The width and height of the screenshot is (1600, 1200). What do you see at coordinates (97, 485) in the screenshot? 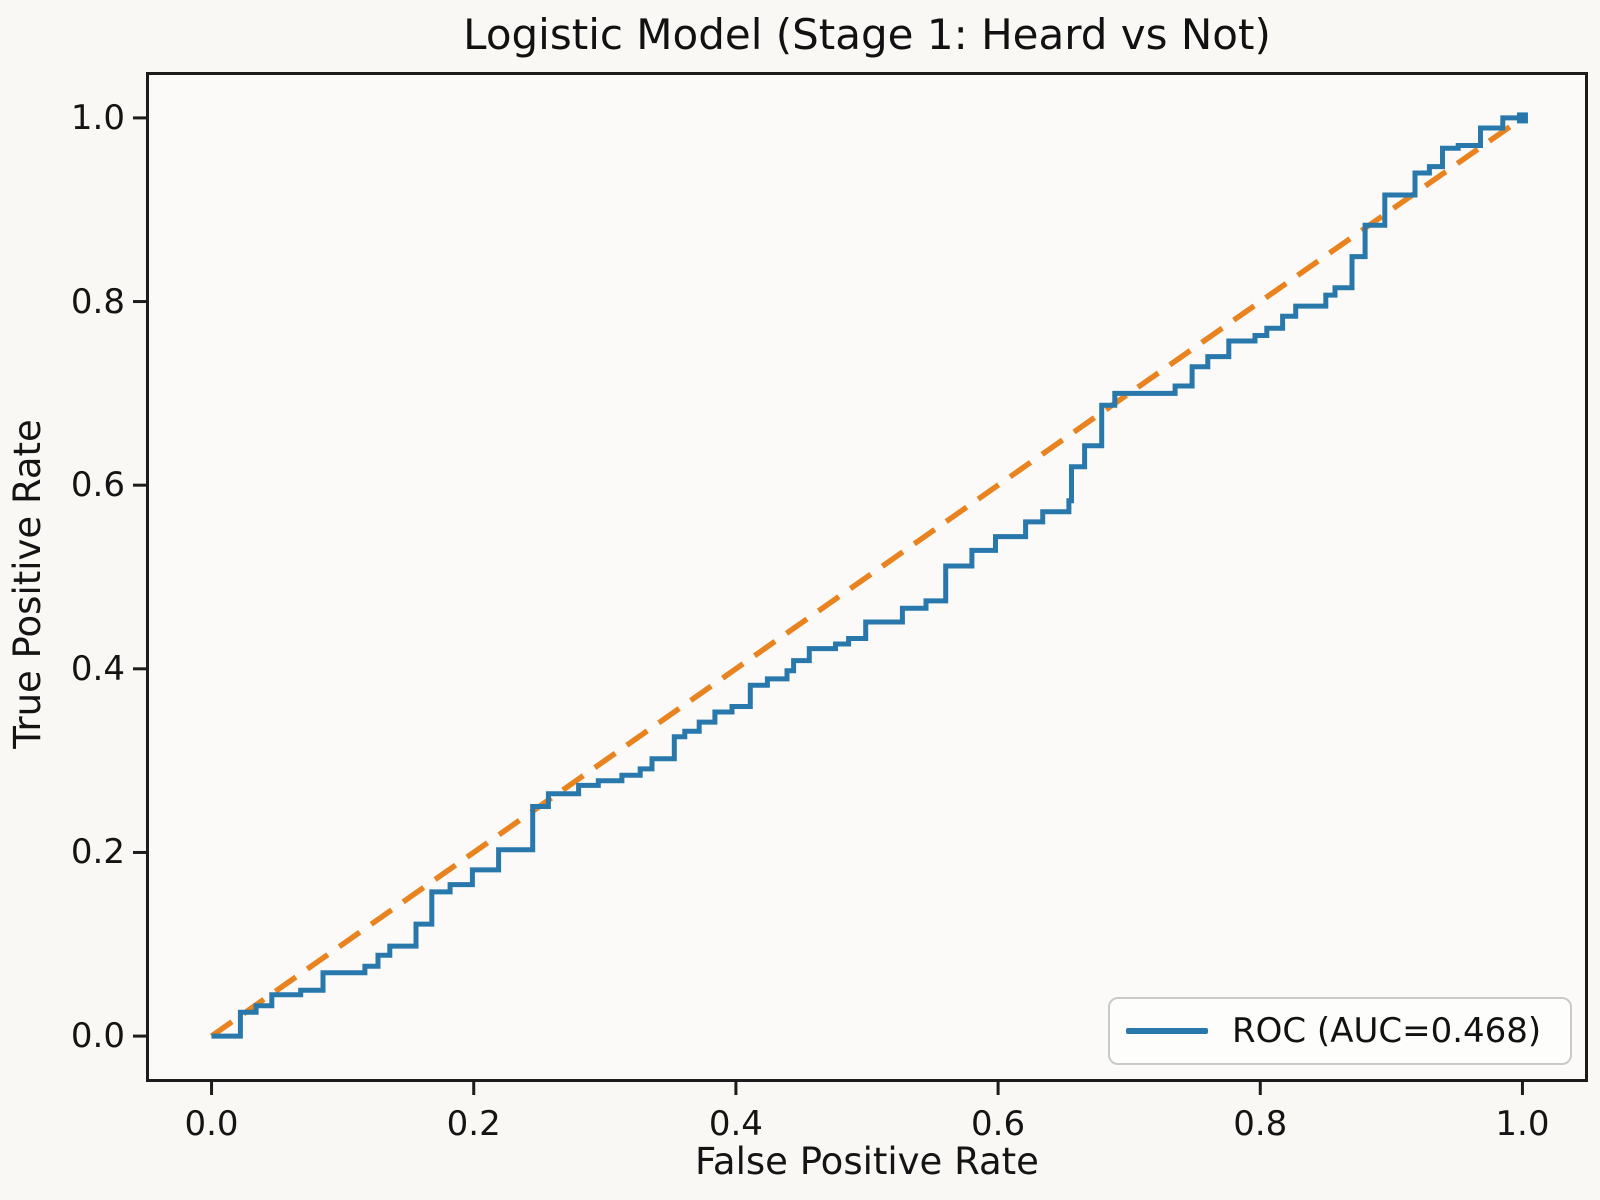
I see `y-tick-label: 0.6` at bounding box center [97, 485].